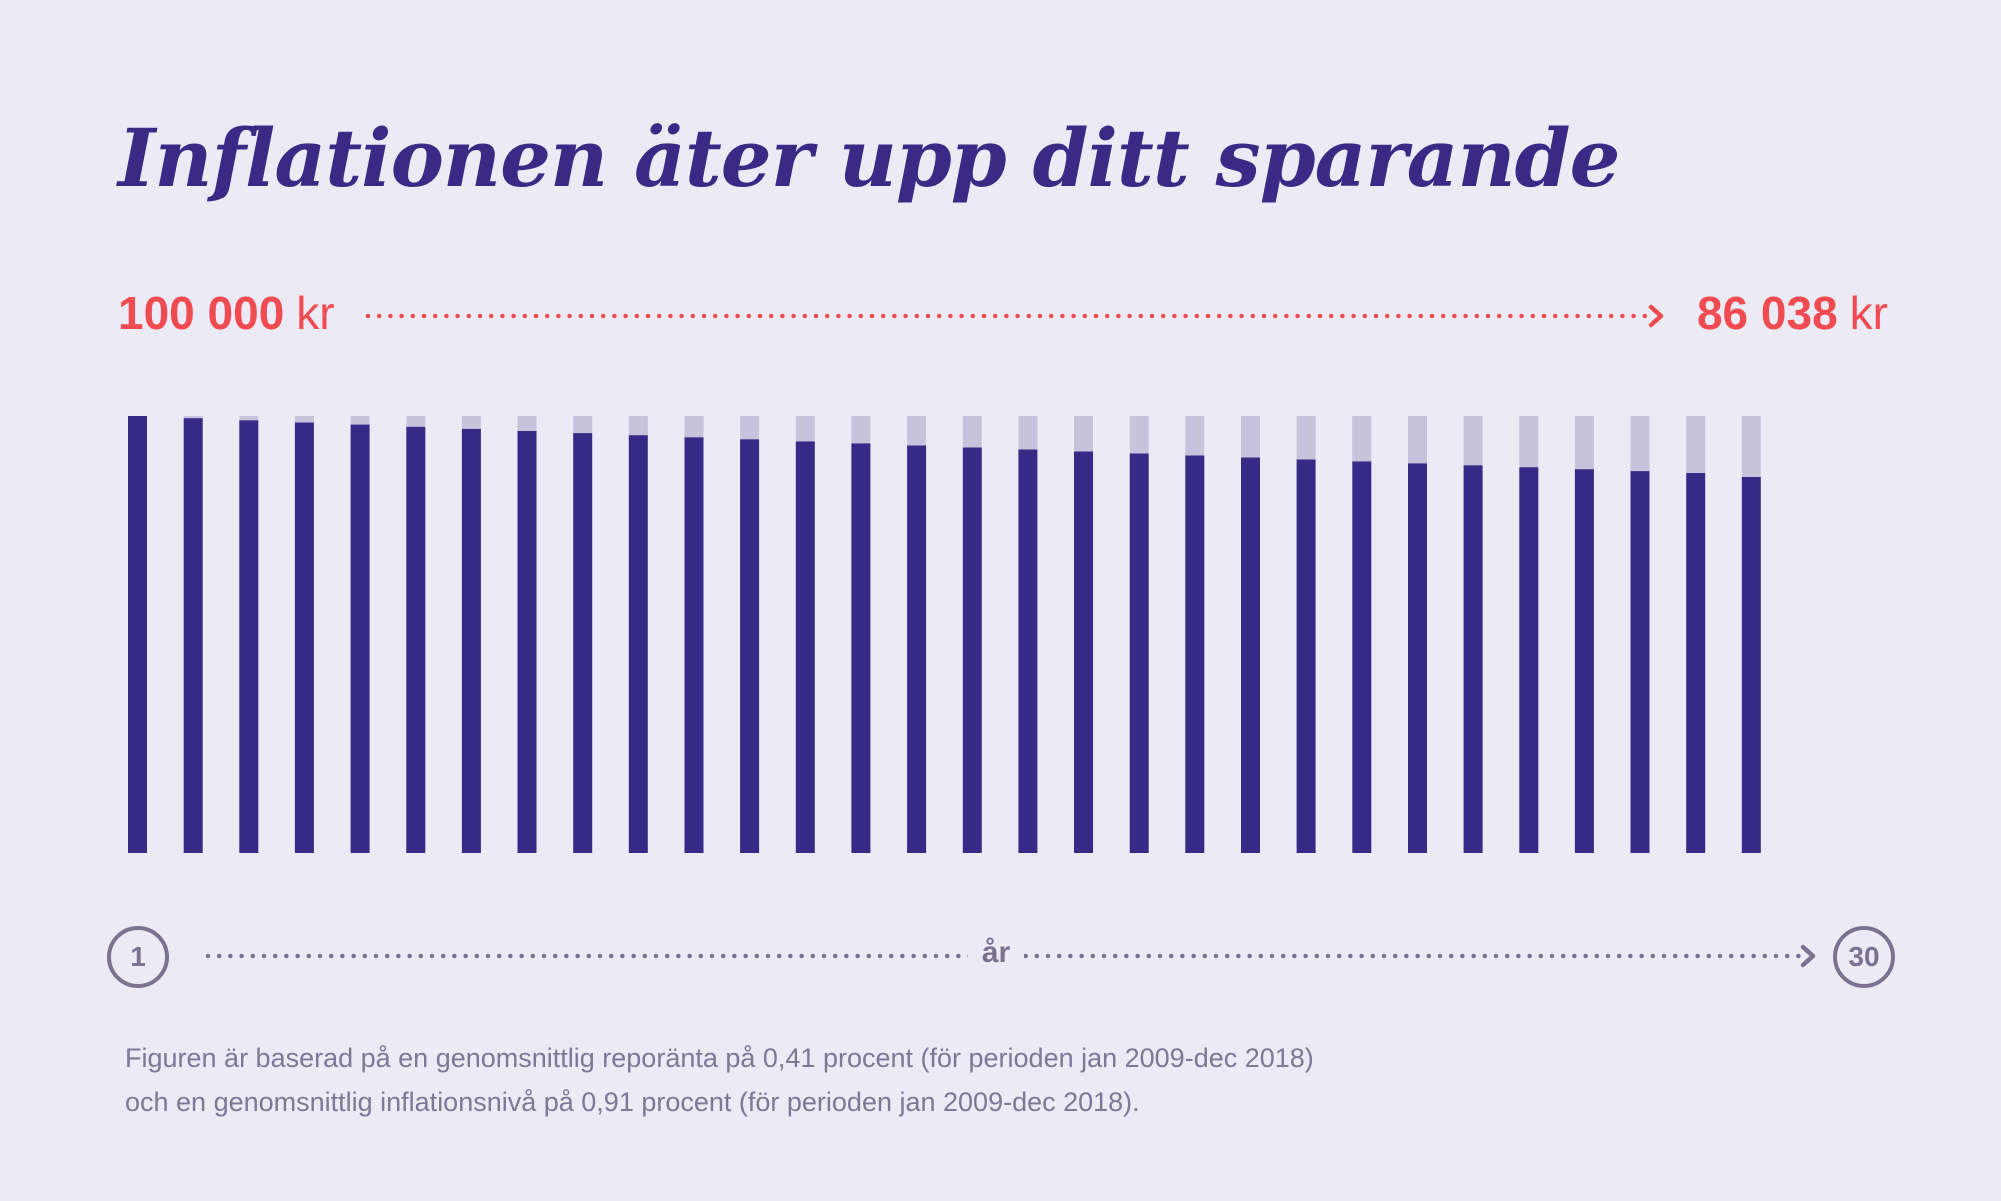  Describe the element at coordinates (1868, 313) in the screenshot. I see `end-amount-unit: kr` at that location.